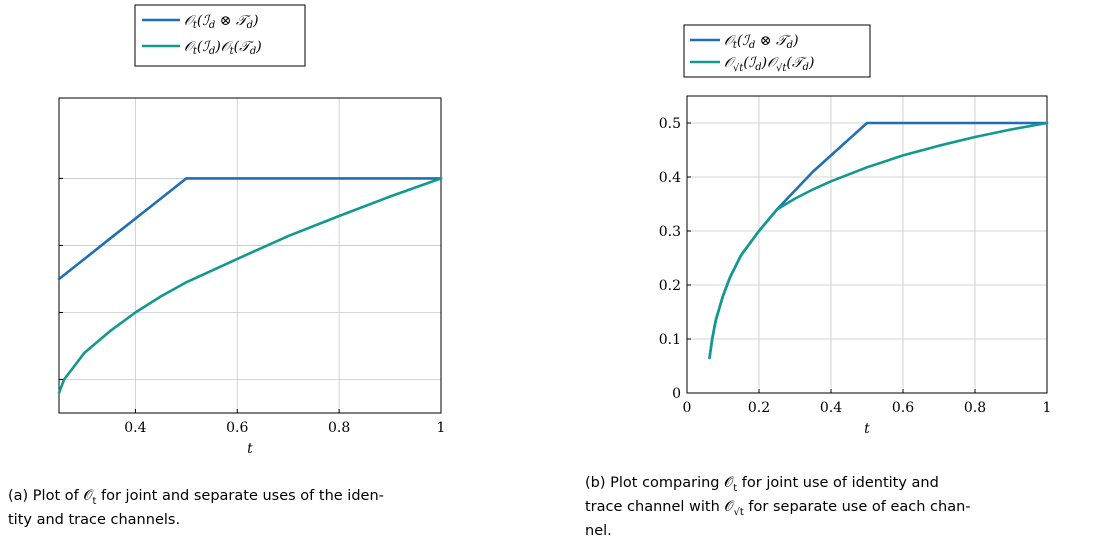 The width and height of the screenshot is (1112, 541). I want to click on chart-b-legend-box, so click(777, 51).